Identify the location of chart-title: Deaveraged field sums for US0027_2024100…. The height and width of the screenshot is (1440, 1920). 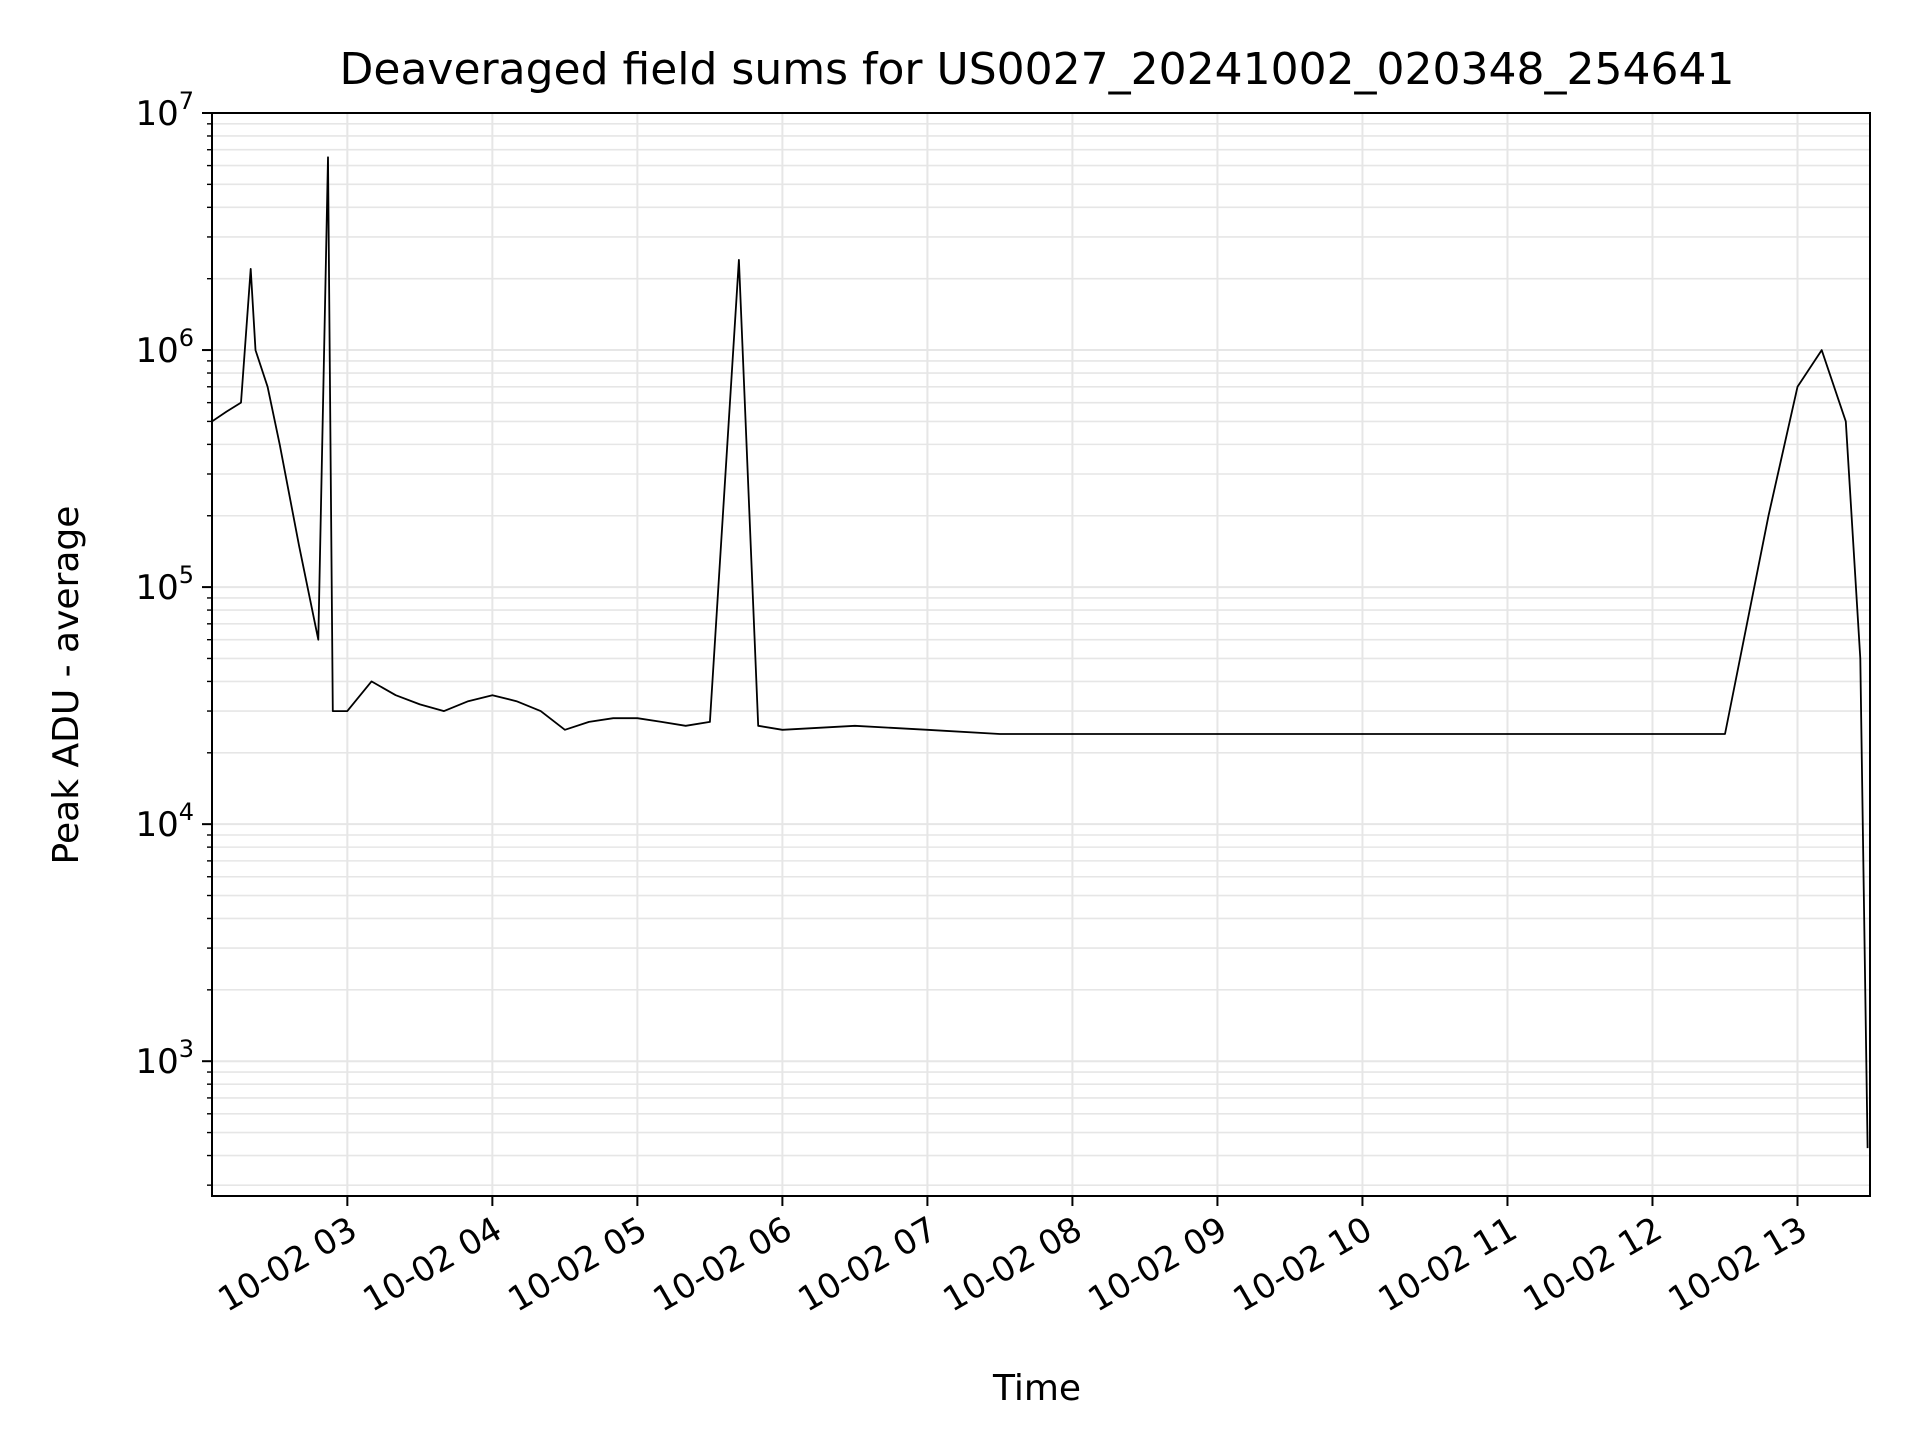
(1037, 69).